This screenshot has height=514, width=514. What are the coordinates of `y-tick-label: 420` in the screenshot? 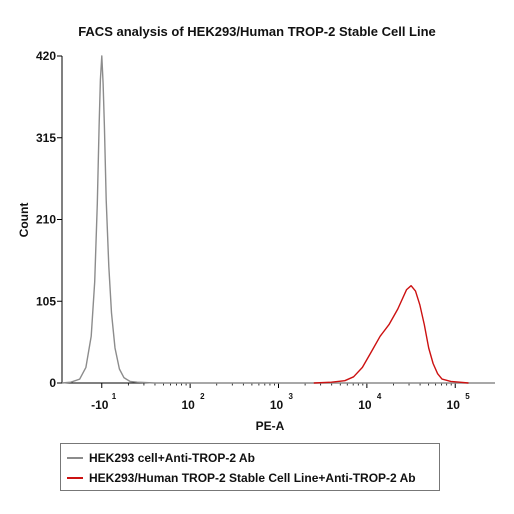 It's located at (46, 56).